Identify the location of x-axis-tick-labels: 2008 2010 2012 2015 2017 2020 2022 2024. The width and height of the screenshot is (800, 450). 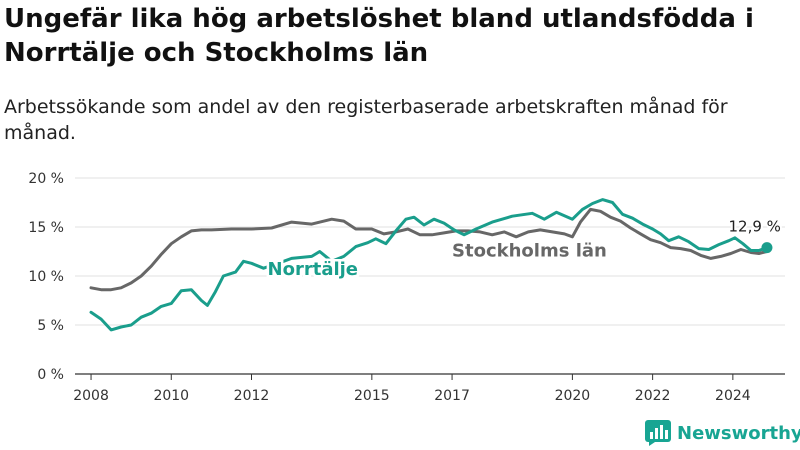
(412, 389).